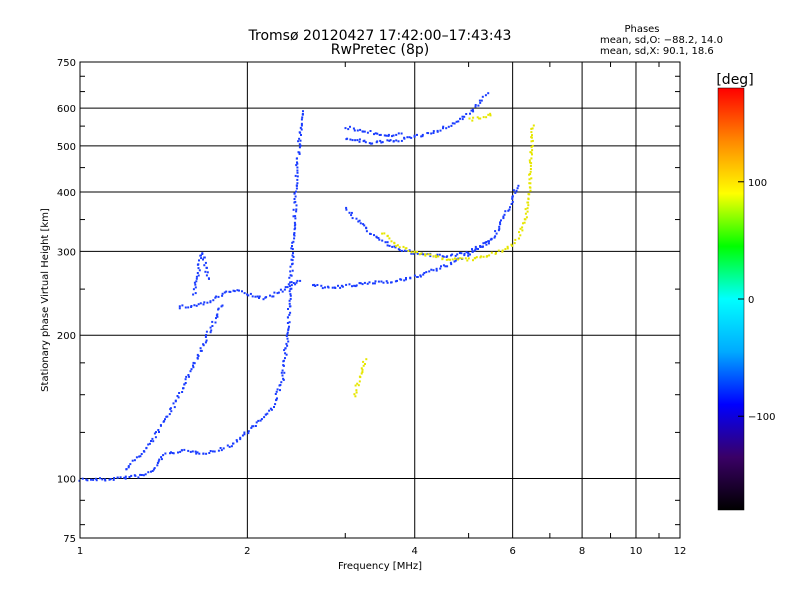 The width and height of the screenshot is (800, 600). What do you see at coordinates (761, 417) in the screenshot?
I see `colorbar-tick-label: −100` at bounding box center [761, 417].